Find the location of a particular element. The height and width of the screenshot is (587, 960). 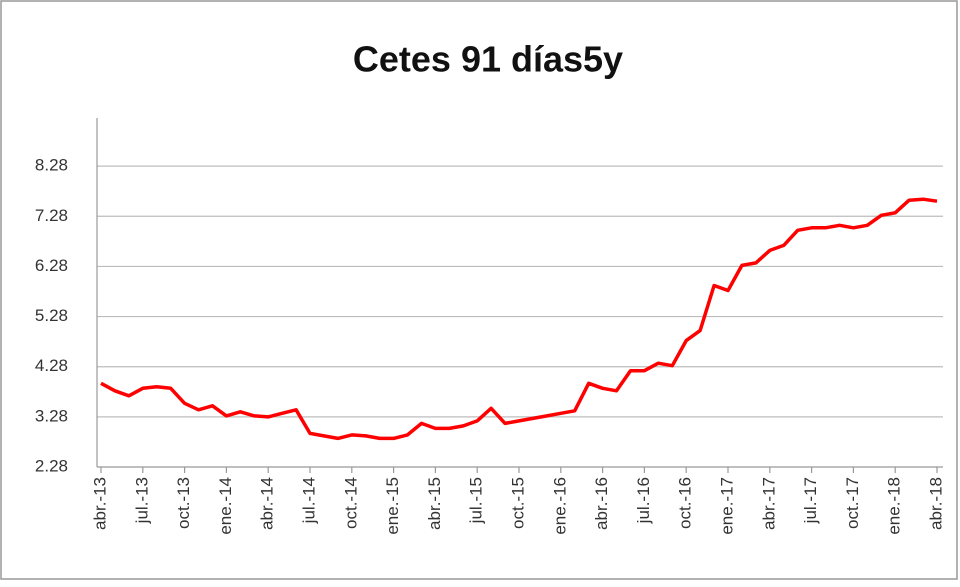

x-tick-label: abr.-14 is located at coordinates (267, 503).